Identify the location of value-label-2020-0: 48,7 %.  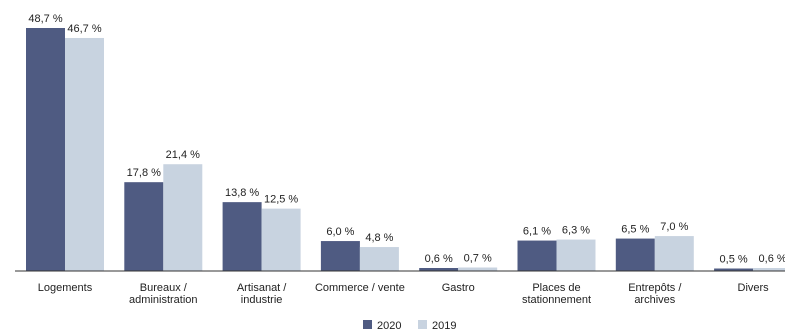
(45, 19).